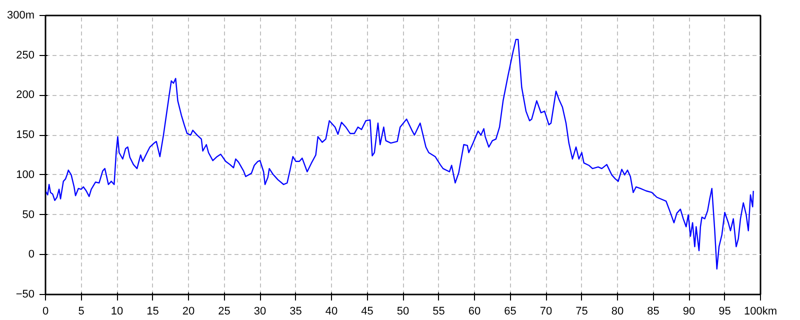 The image size is (800, 320). I want to click on y-tick-label: −50, so click(25, 294).